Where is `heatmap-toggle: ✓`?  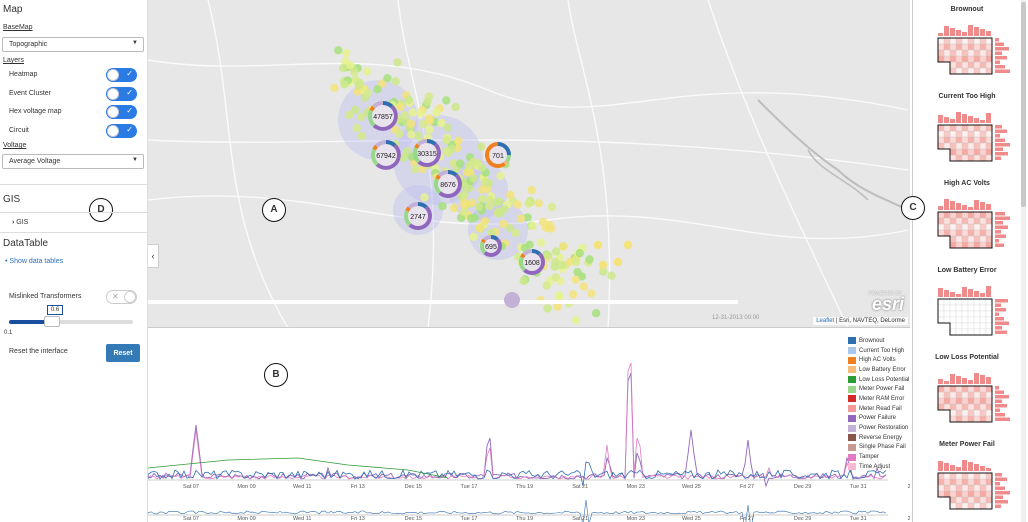
heatmap-toggle: ✓ is located at coordinates (121, 75).